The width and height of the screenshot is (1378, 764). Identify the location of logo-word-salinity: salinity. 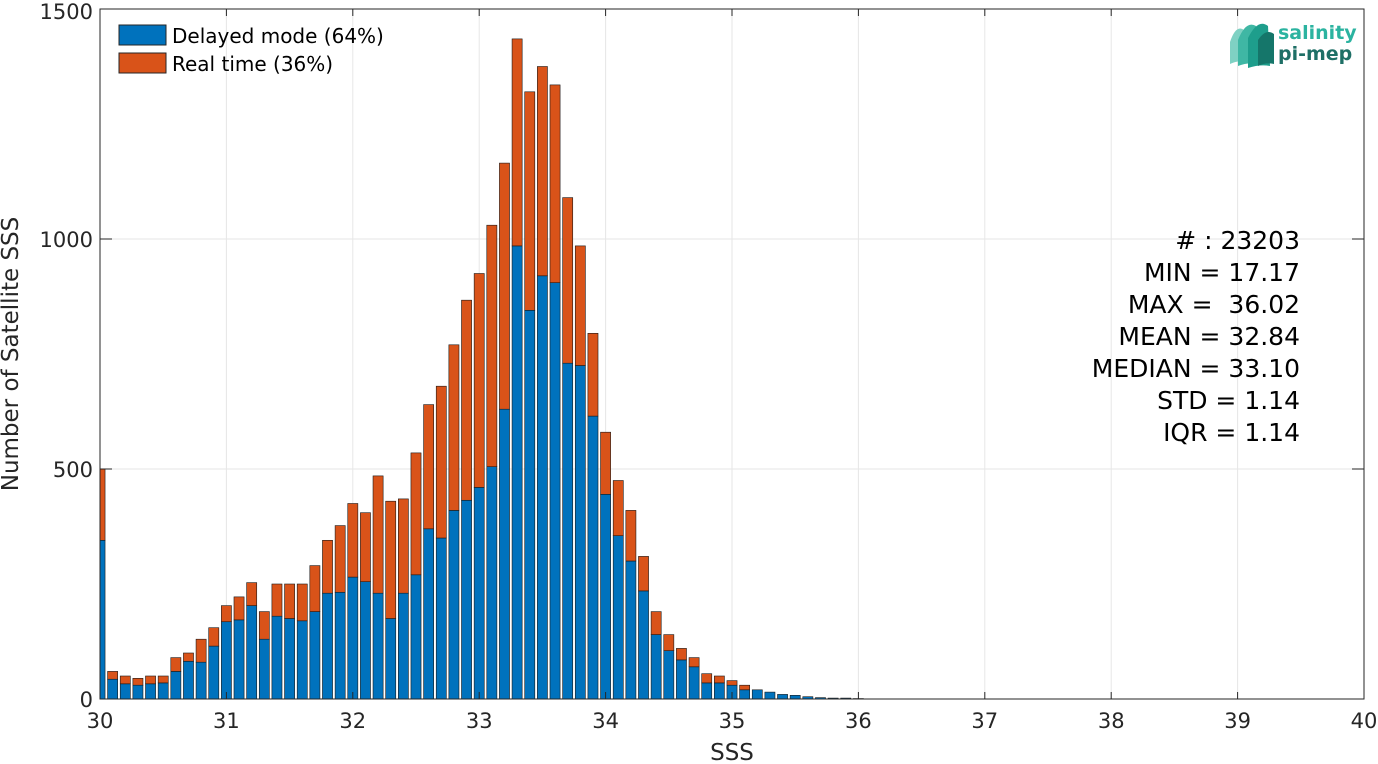
(1317, 33).